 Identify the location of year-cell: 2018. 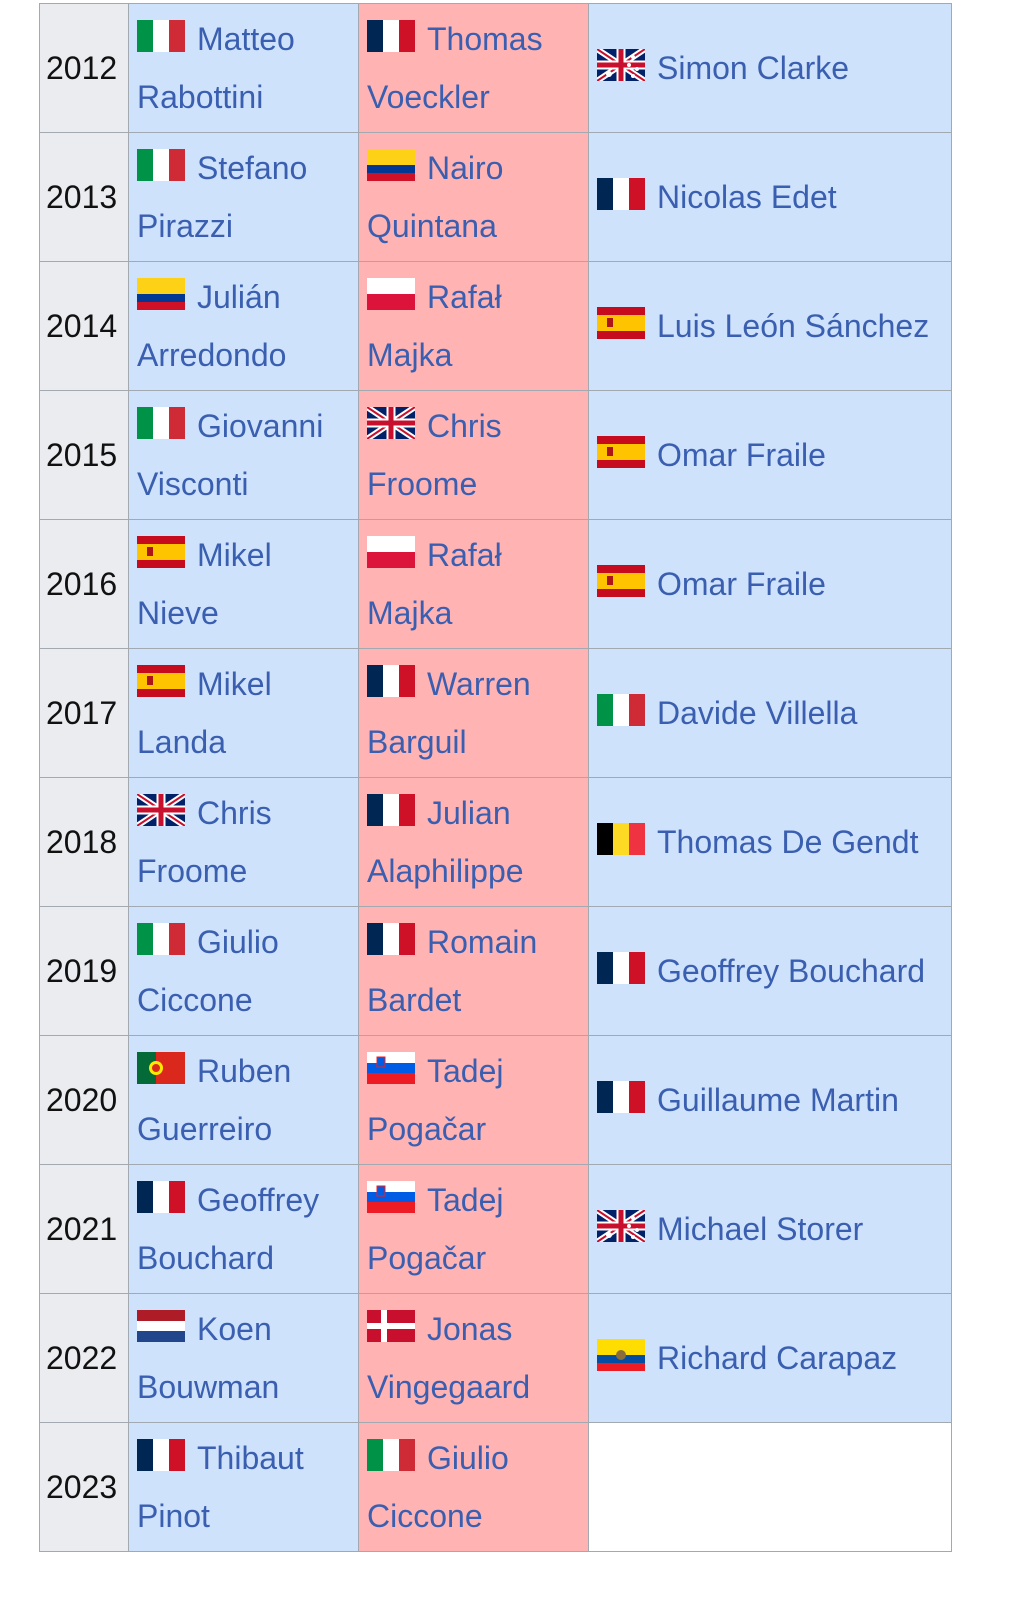
(84, 842).